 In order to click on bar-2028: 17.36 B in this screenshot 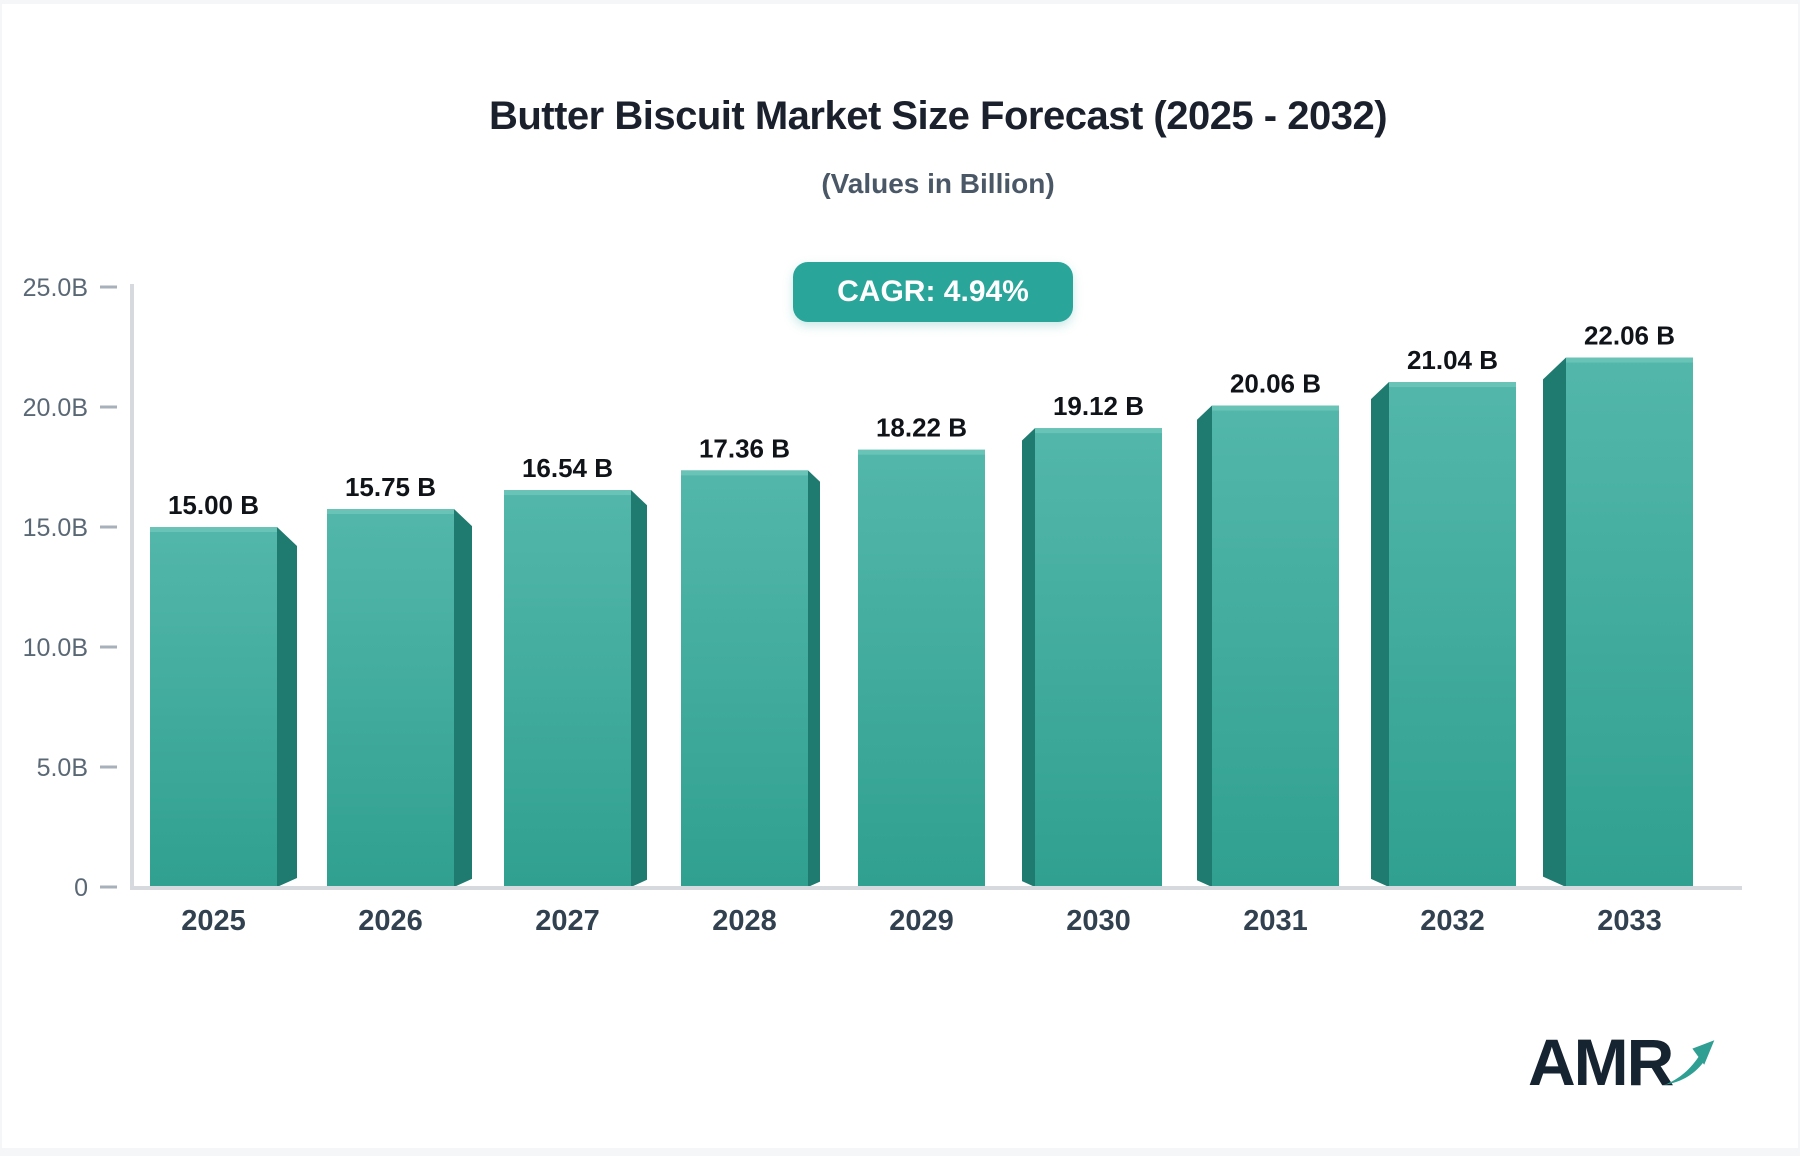, I will do `click(750, 660)`.